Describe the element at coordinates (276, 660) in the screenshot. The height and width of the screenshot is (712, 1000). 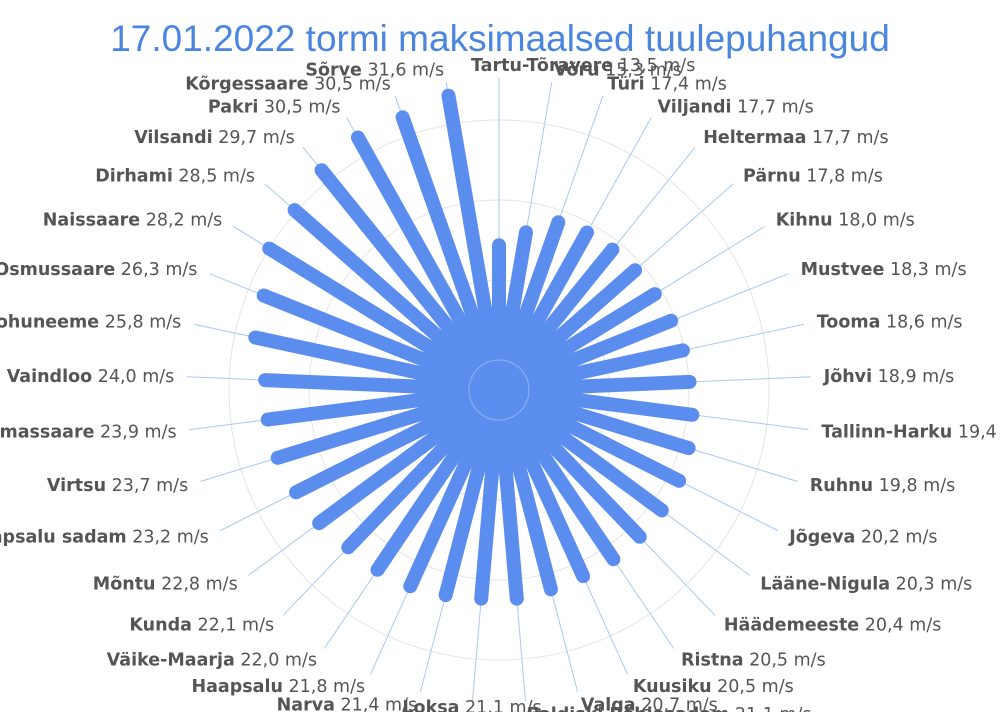
I see `station-value: 22,0 m/s` at that location.